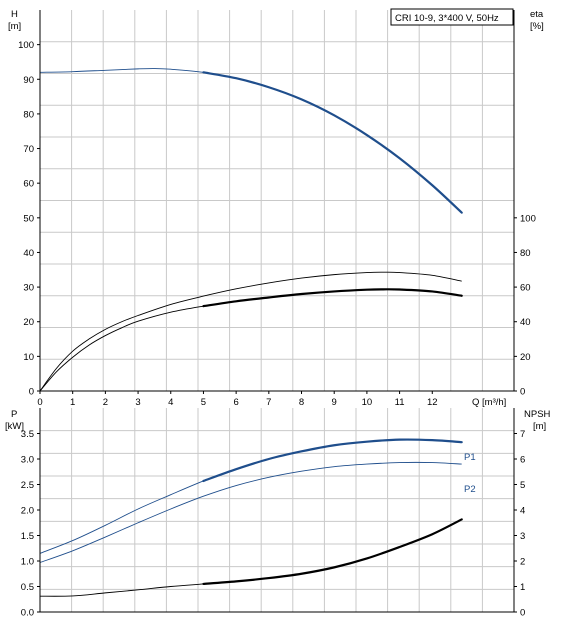  Describe the element at coordinates (27, 536) in the screenshot. I see `power-left-tick-label: 1.5` at that location.